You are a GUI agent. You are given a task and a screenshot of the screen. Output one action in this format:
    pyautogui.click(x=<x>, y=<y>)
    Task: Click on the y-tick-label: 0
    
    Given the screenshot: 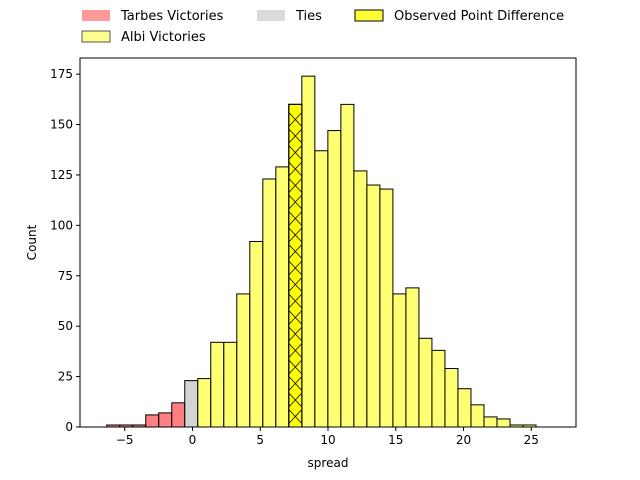 What is the action you would take?
    pyautogui.click(x=69, y=427)
    